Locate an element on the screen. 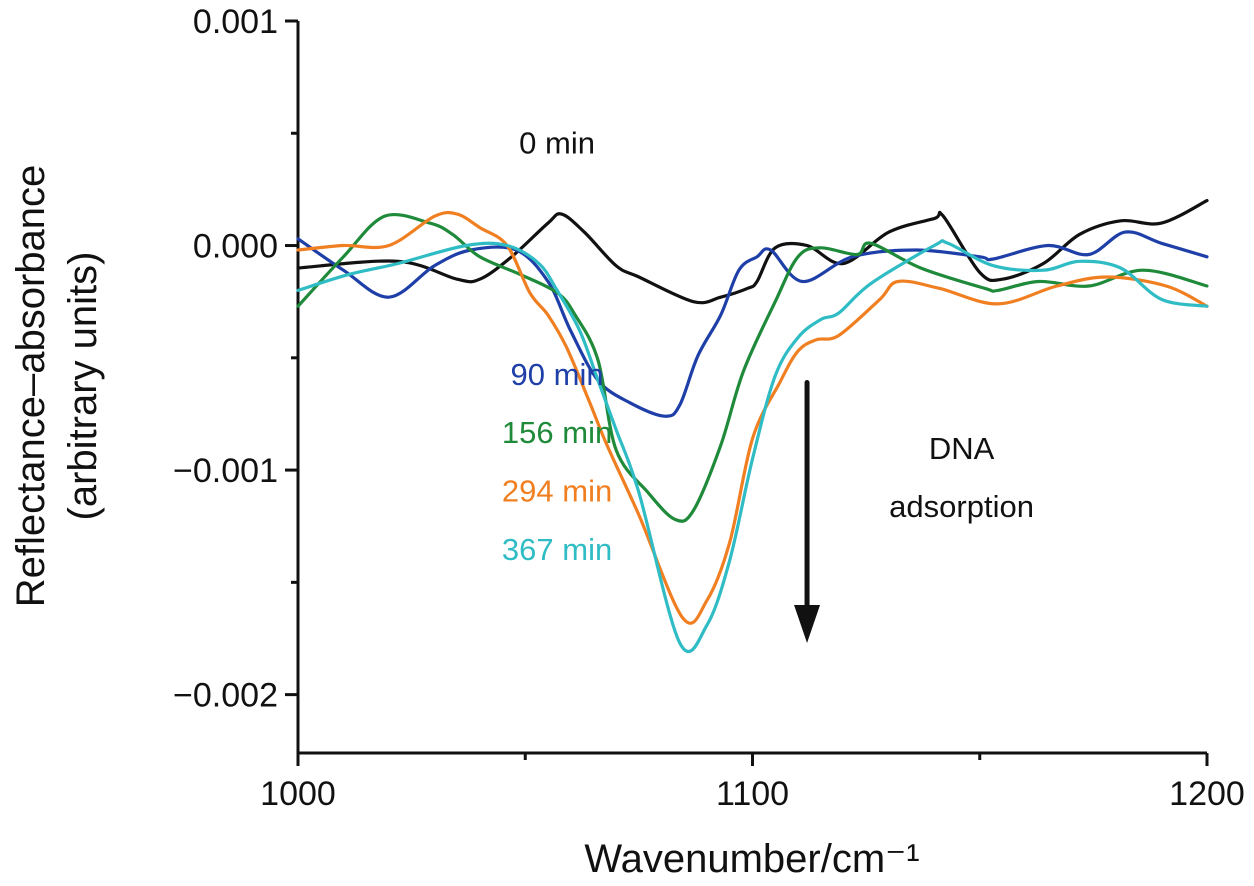 This screenshot has height=886, width=1254. annotation-90-min: 90 min is located at coordinates (557, 374).